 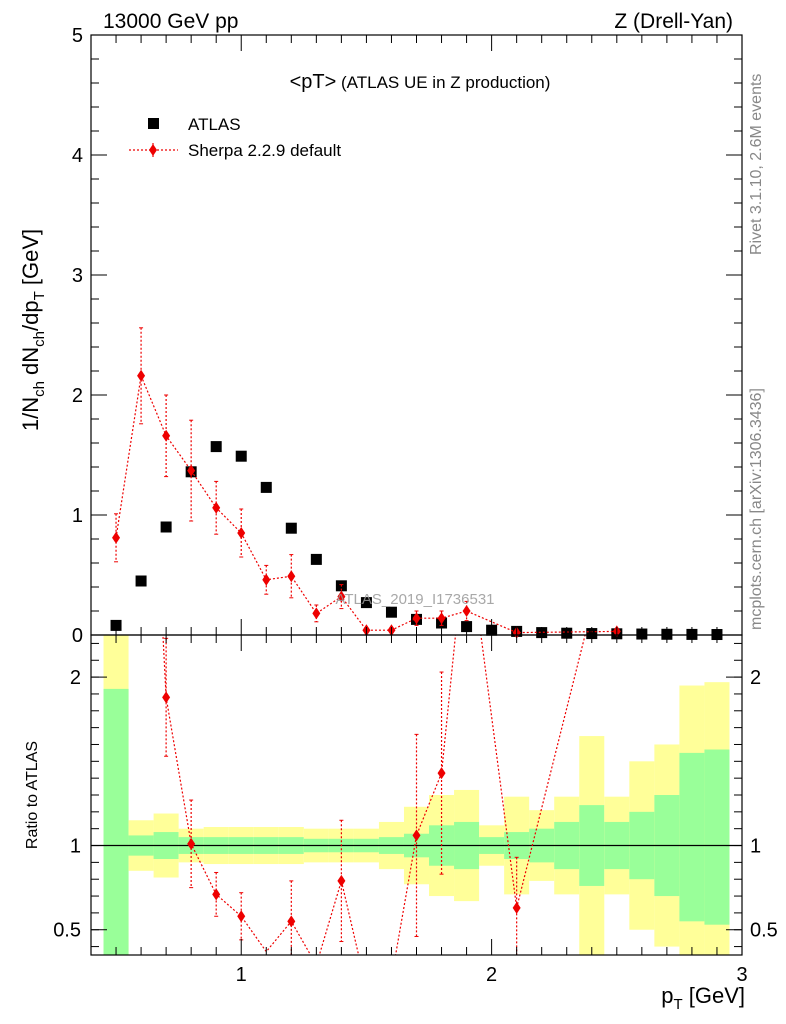 What do you see at coordinates (75, 847) in the screenshot?
I see `ratio-ytick-label: 1` at bounding box center [75, 847].